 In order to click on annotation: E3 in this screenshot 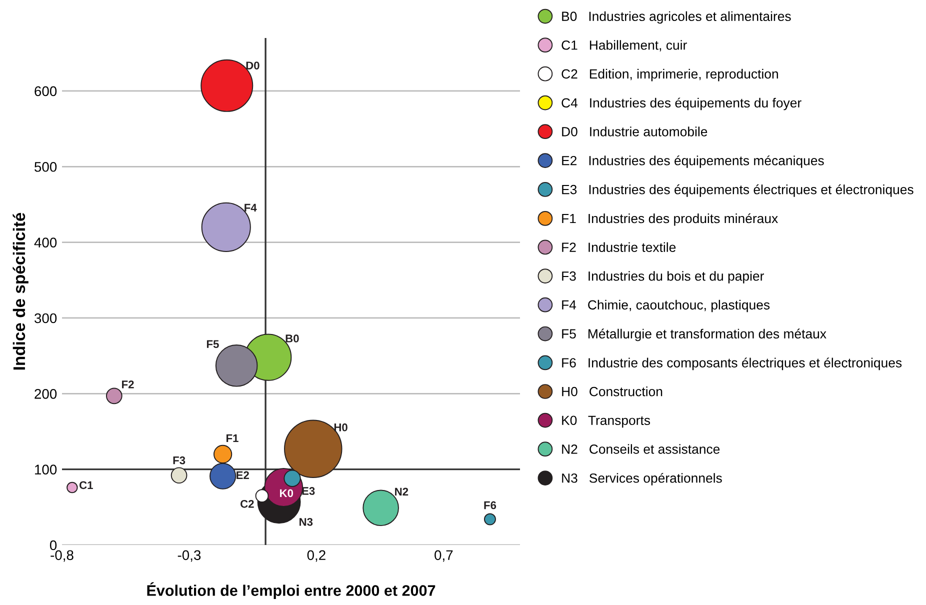, I will do `click(308, 491)`.